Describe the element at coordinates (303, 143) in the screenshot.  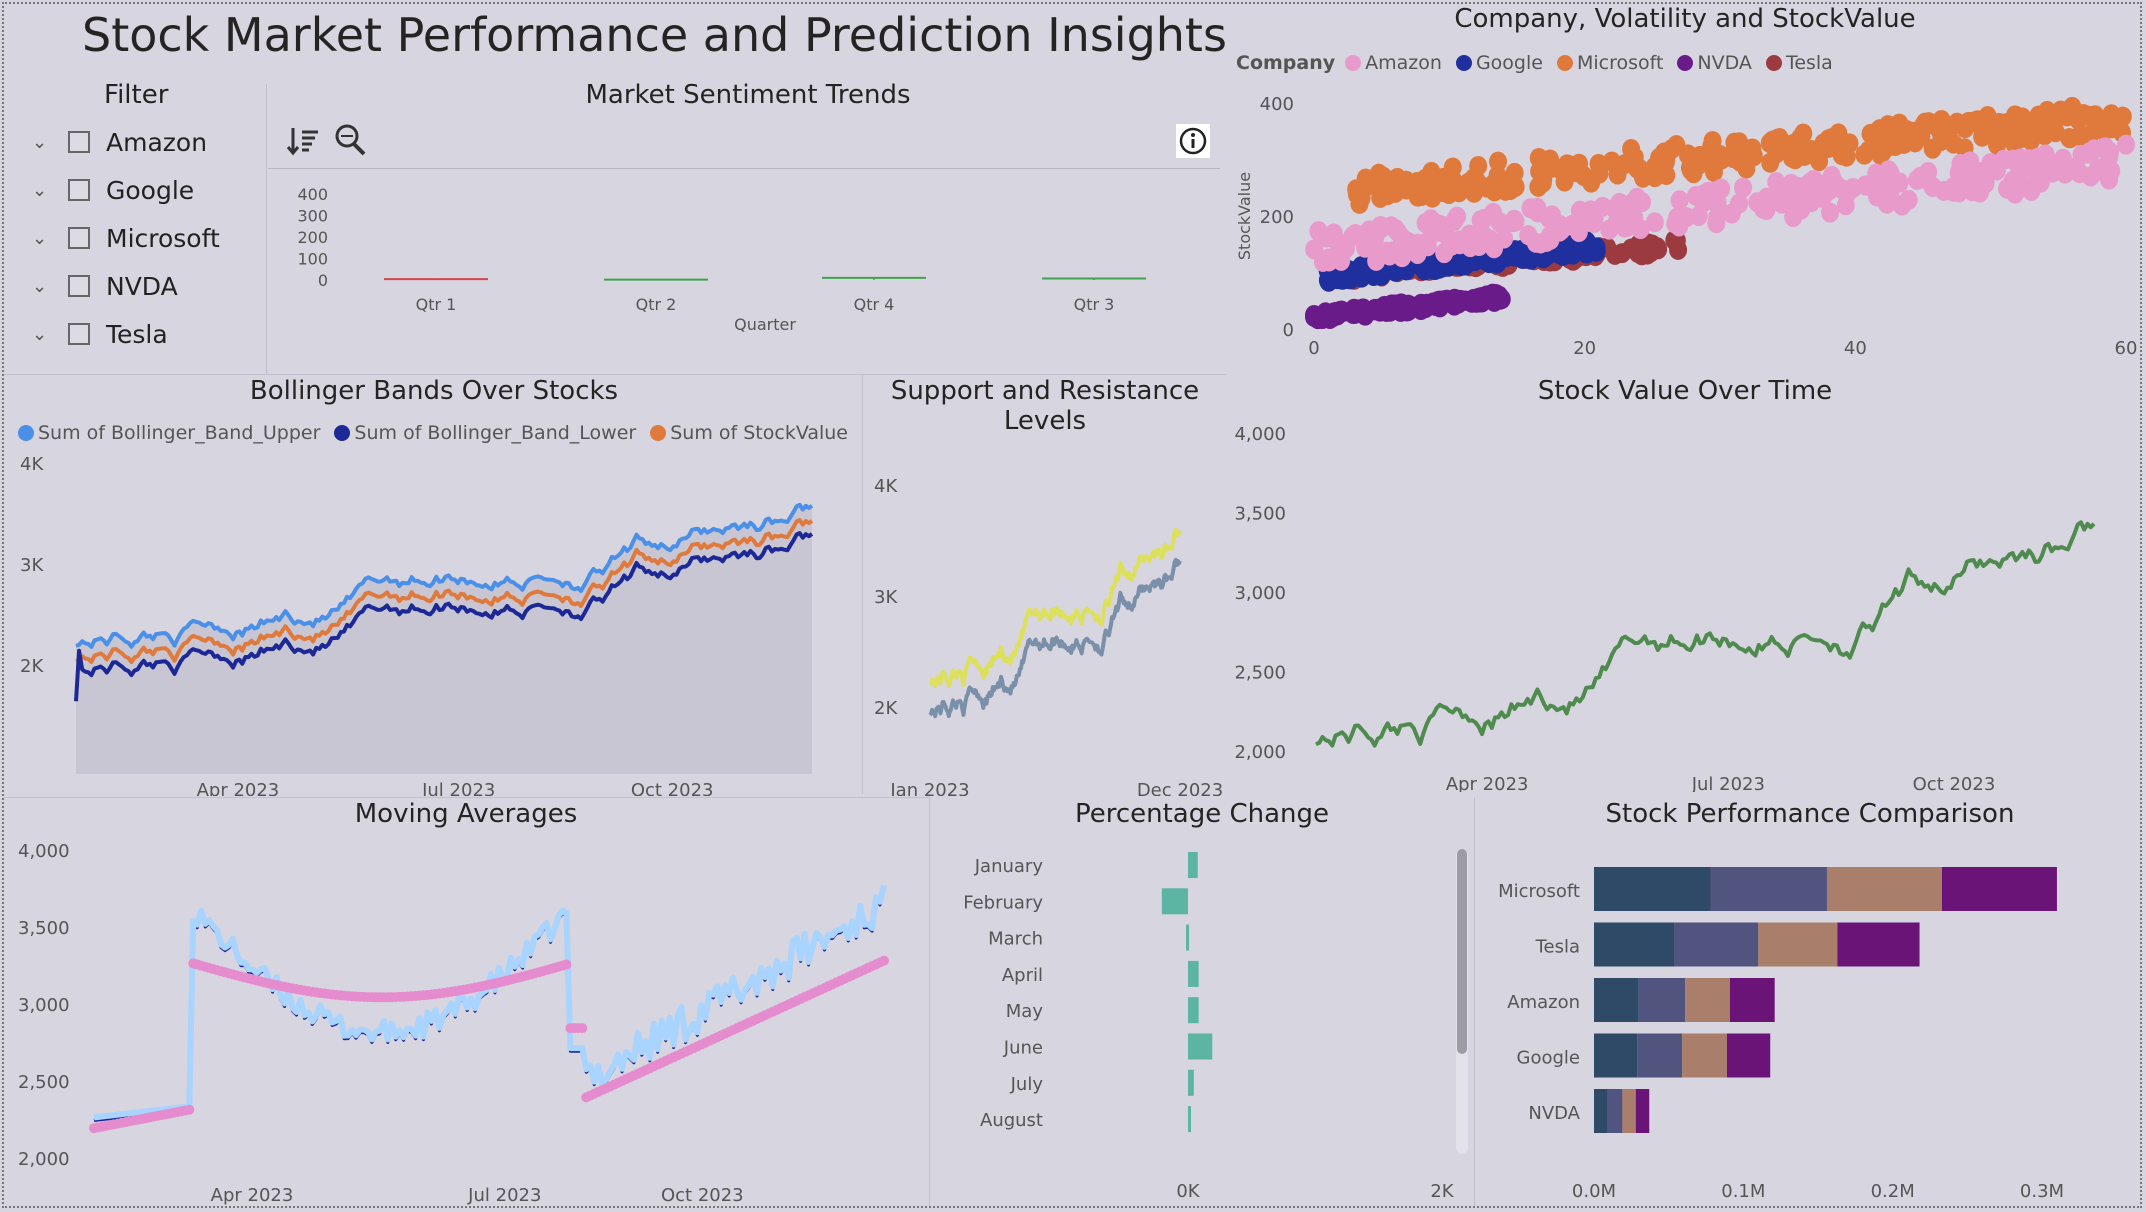
I see `sort-descending-icon` at that location.